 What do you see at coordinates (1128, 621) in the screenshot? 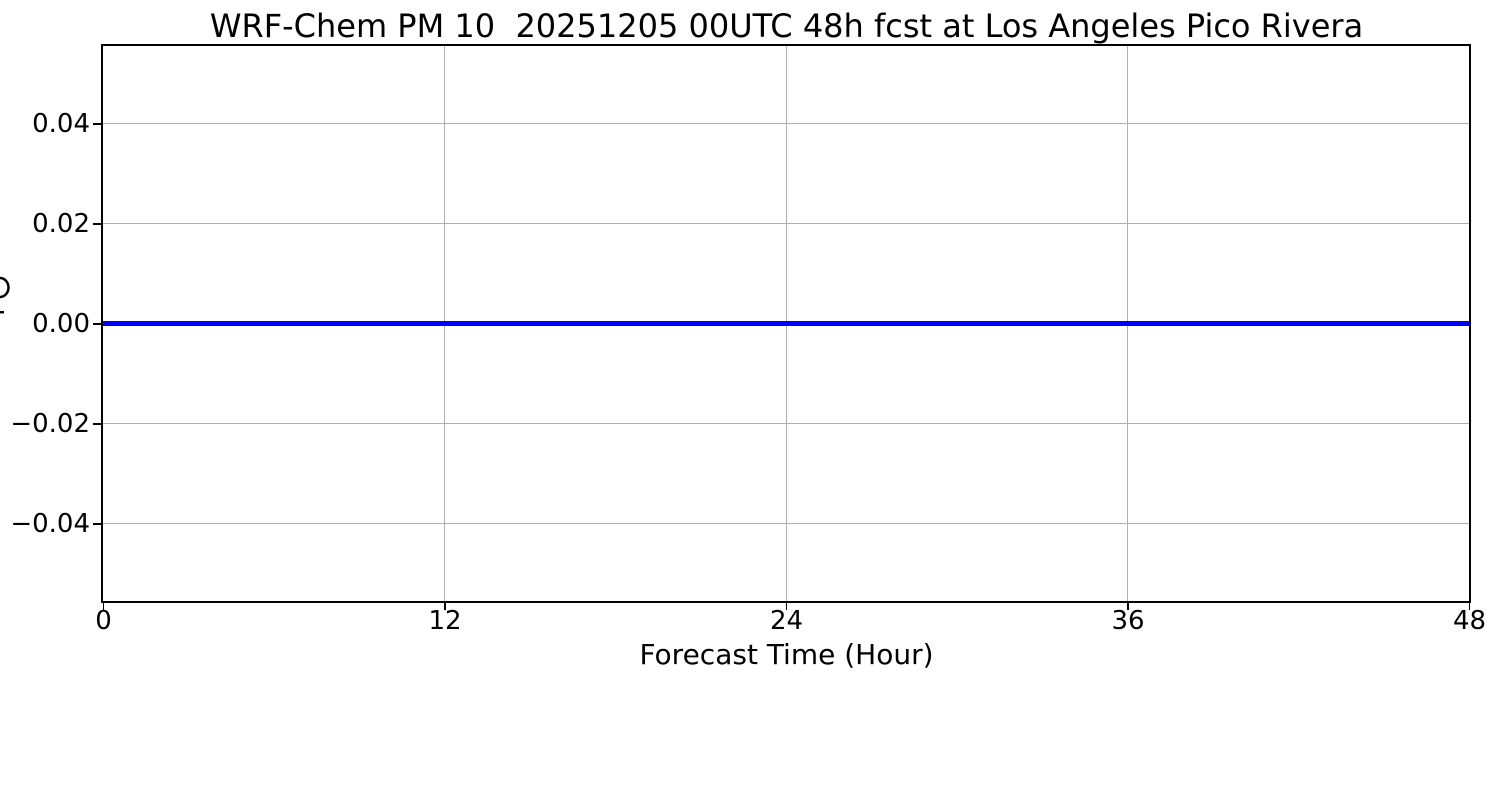
I see `x-tick-label: 36` at bounding box center [1128, 621].